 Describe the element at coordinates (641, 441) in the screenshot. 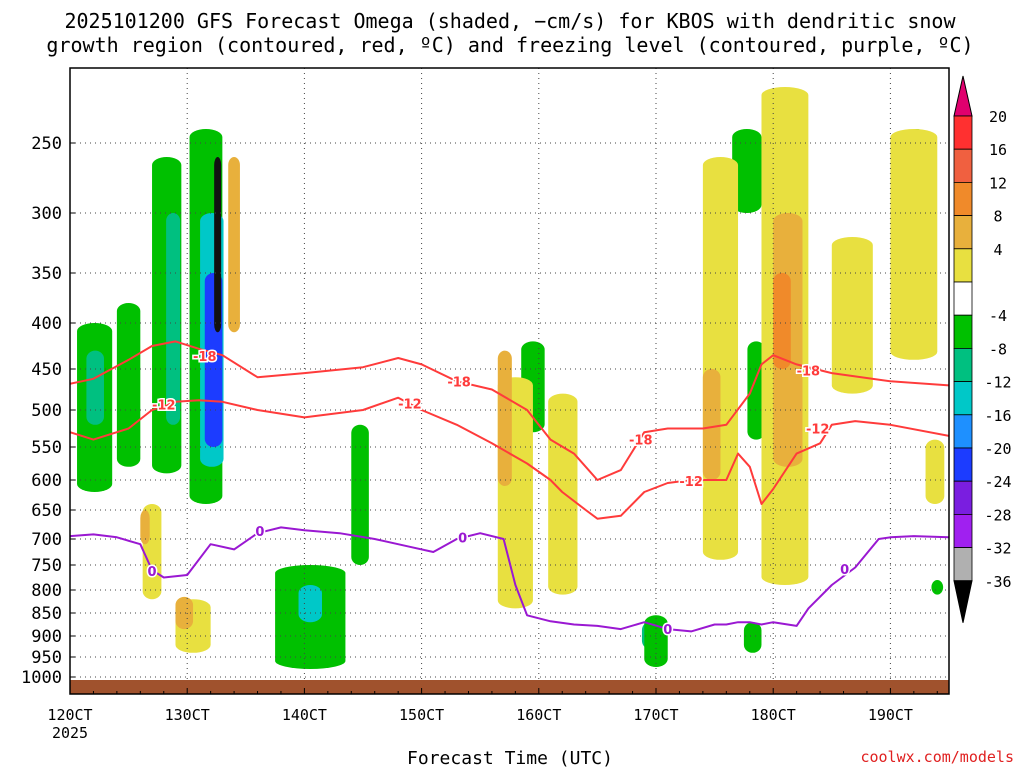

I see `contour-label-4: -18` at that location.